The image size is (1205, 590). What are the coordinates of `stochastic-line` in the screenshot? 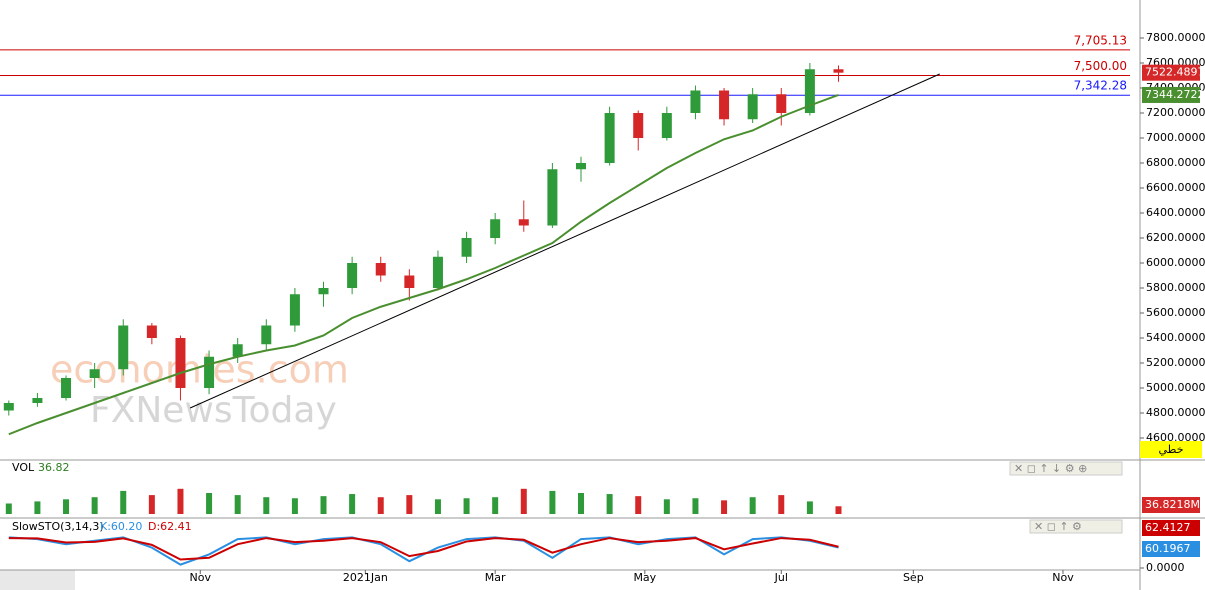 It's located at (423, 549).